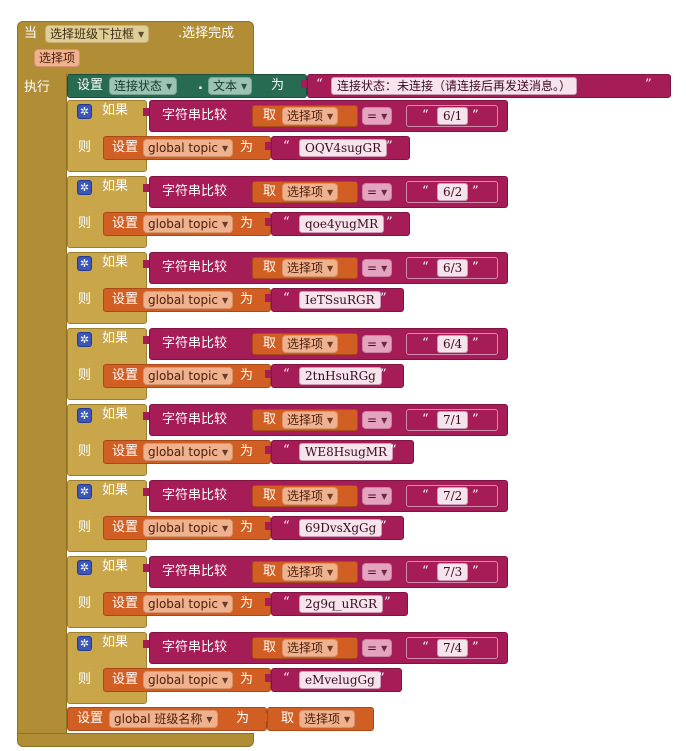 The image size is (686, 751). Describe the element at coordinates (453, 572) in the screenshot. I see `compare-value-text: 7/3` at that location.